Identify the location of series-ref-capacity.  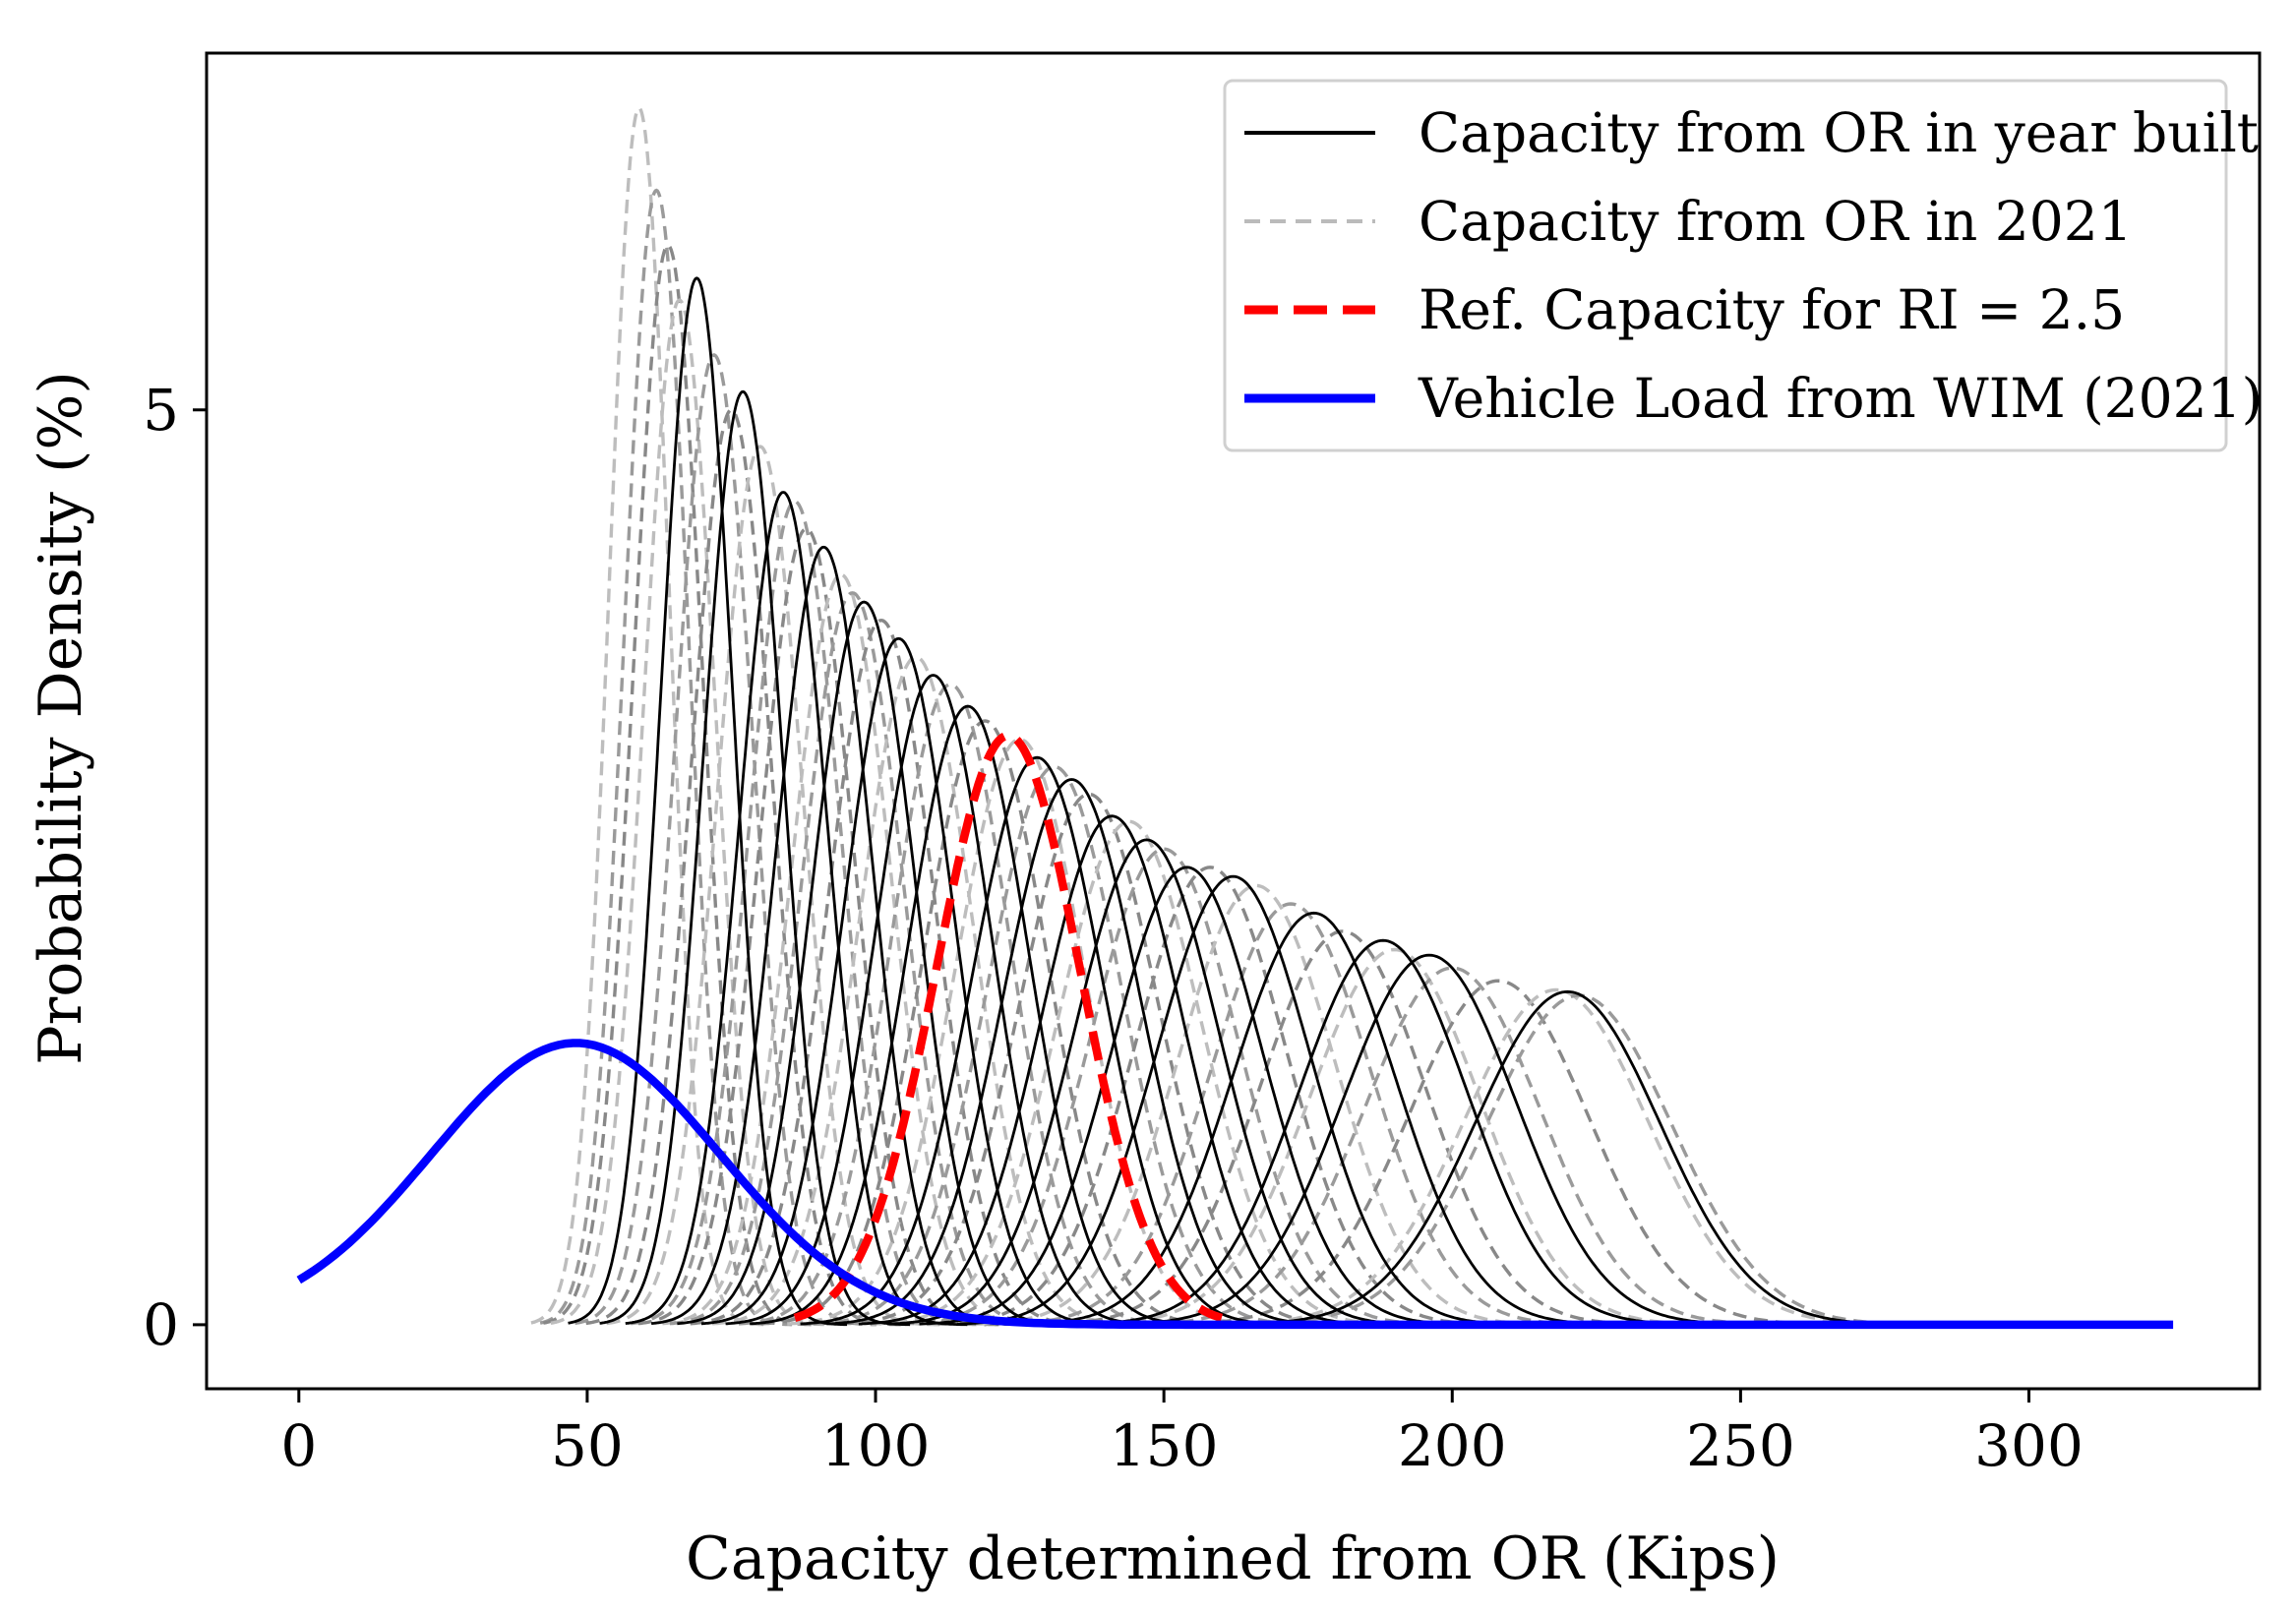
(1008, 1026).